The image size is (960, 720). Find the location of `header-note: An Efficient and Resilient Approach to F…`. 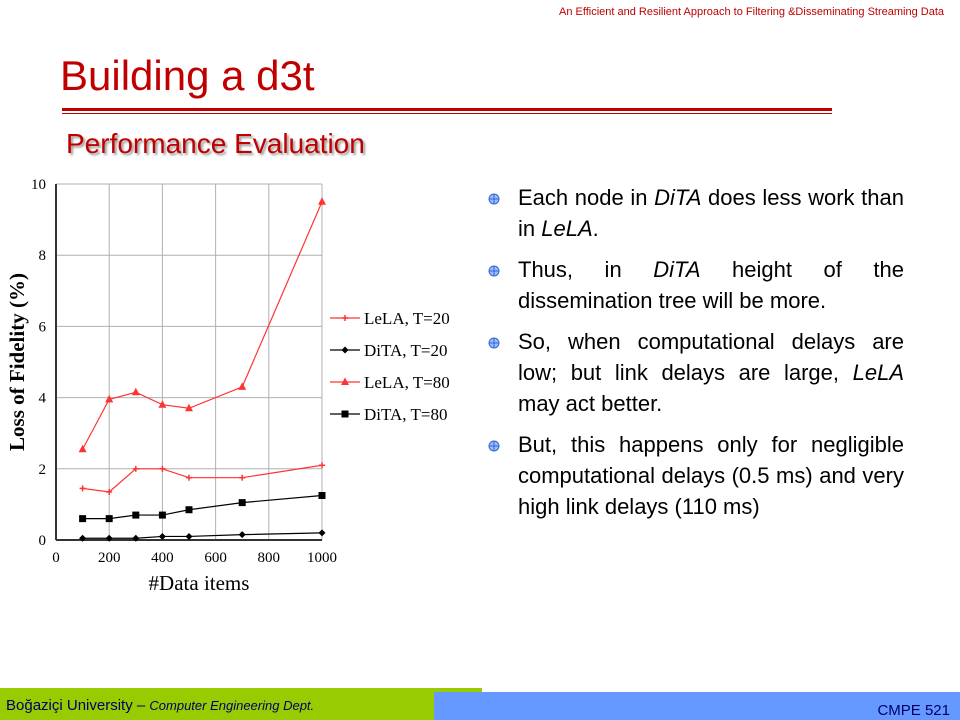

header-note: An Efficient and Resilient Approach to F… is located at coordinates (751, 12).